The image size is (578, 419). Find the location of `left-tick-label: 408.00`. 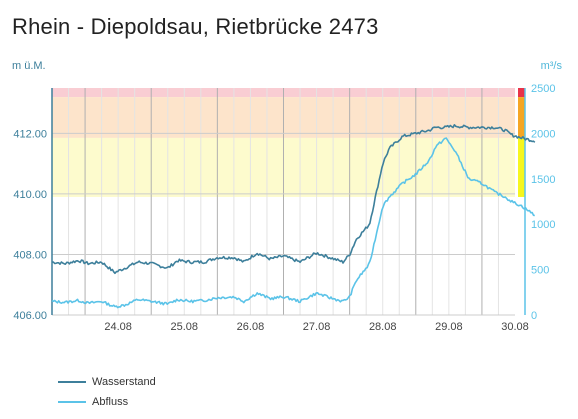

left-tick-label: 408.00 is located at coordinates (30, 255).